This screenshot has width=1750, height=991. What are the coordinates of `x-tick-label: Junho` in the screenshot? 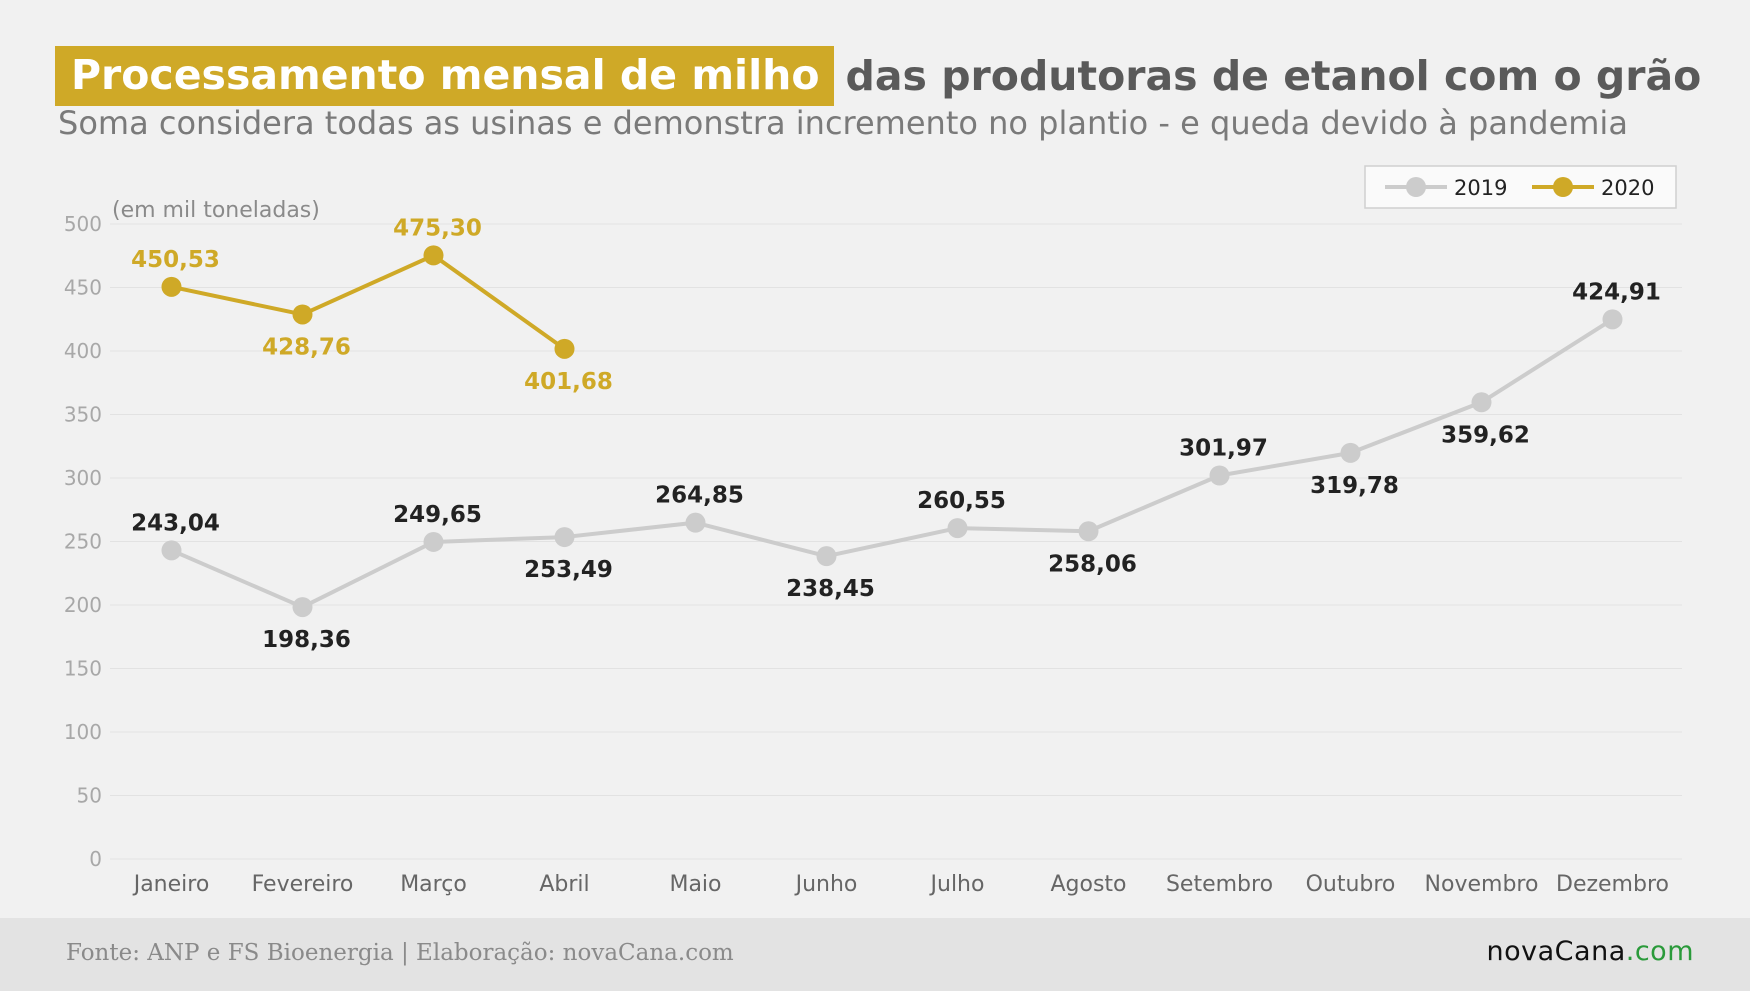 It's located at (826, 884).